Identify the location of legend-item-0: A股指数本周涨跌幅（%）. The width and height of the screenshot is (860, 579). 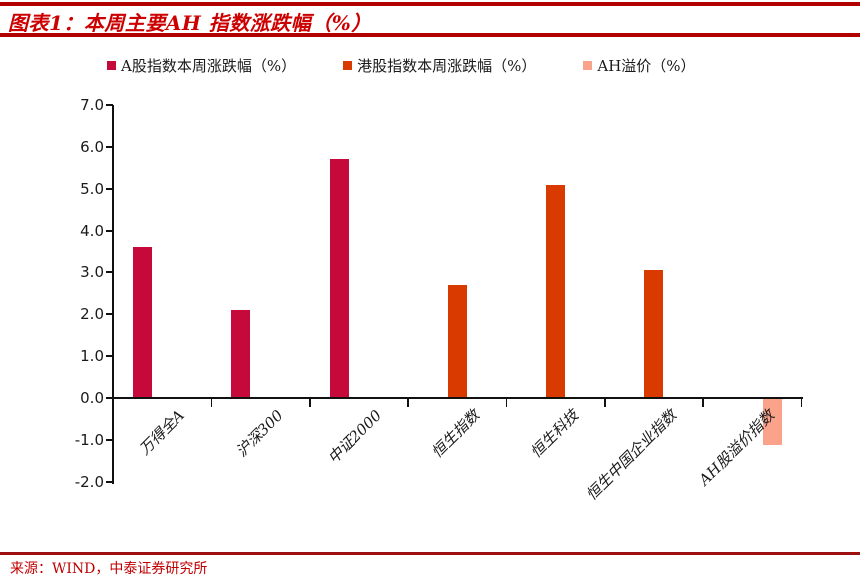
(201, 66).